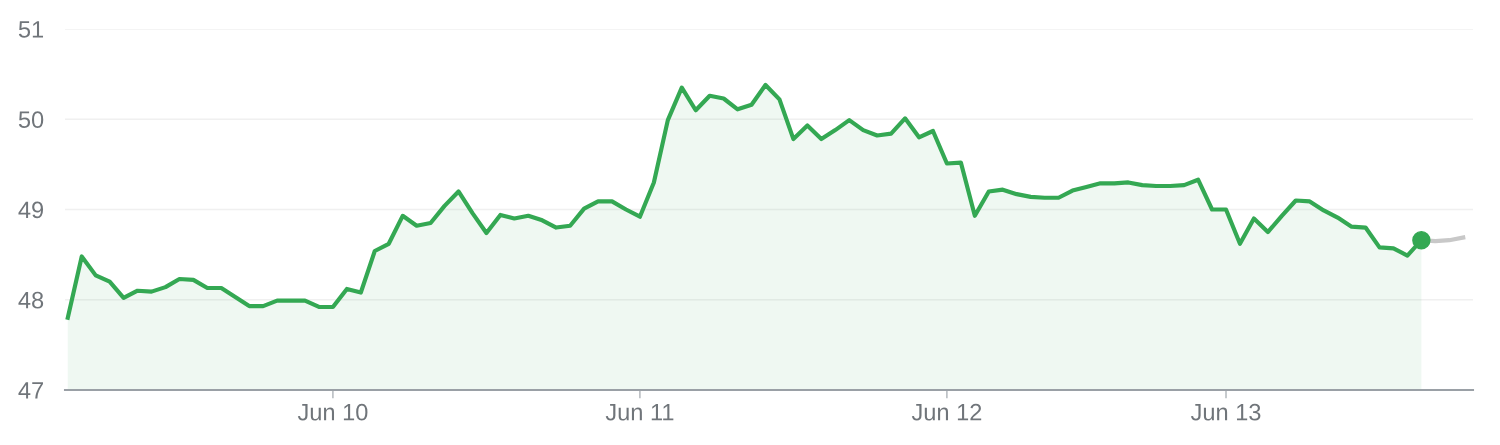  Describe the element at coordinates (31, 29) in the screenshot. I see `y-tick-label: 51` at that location.